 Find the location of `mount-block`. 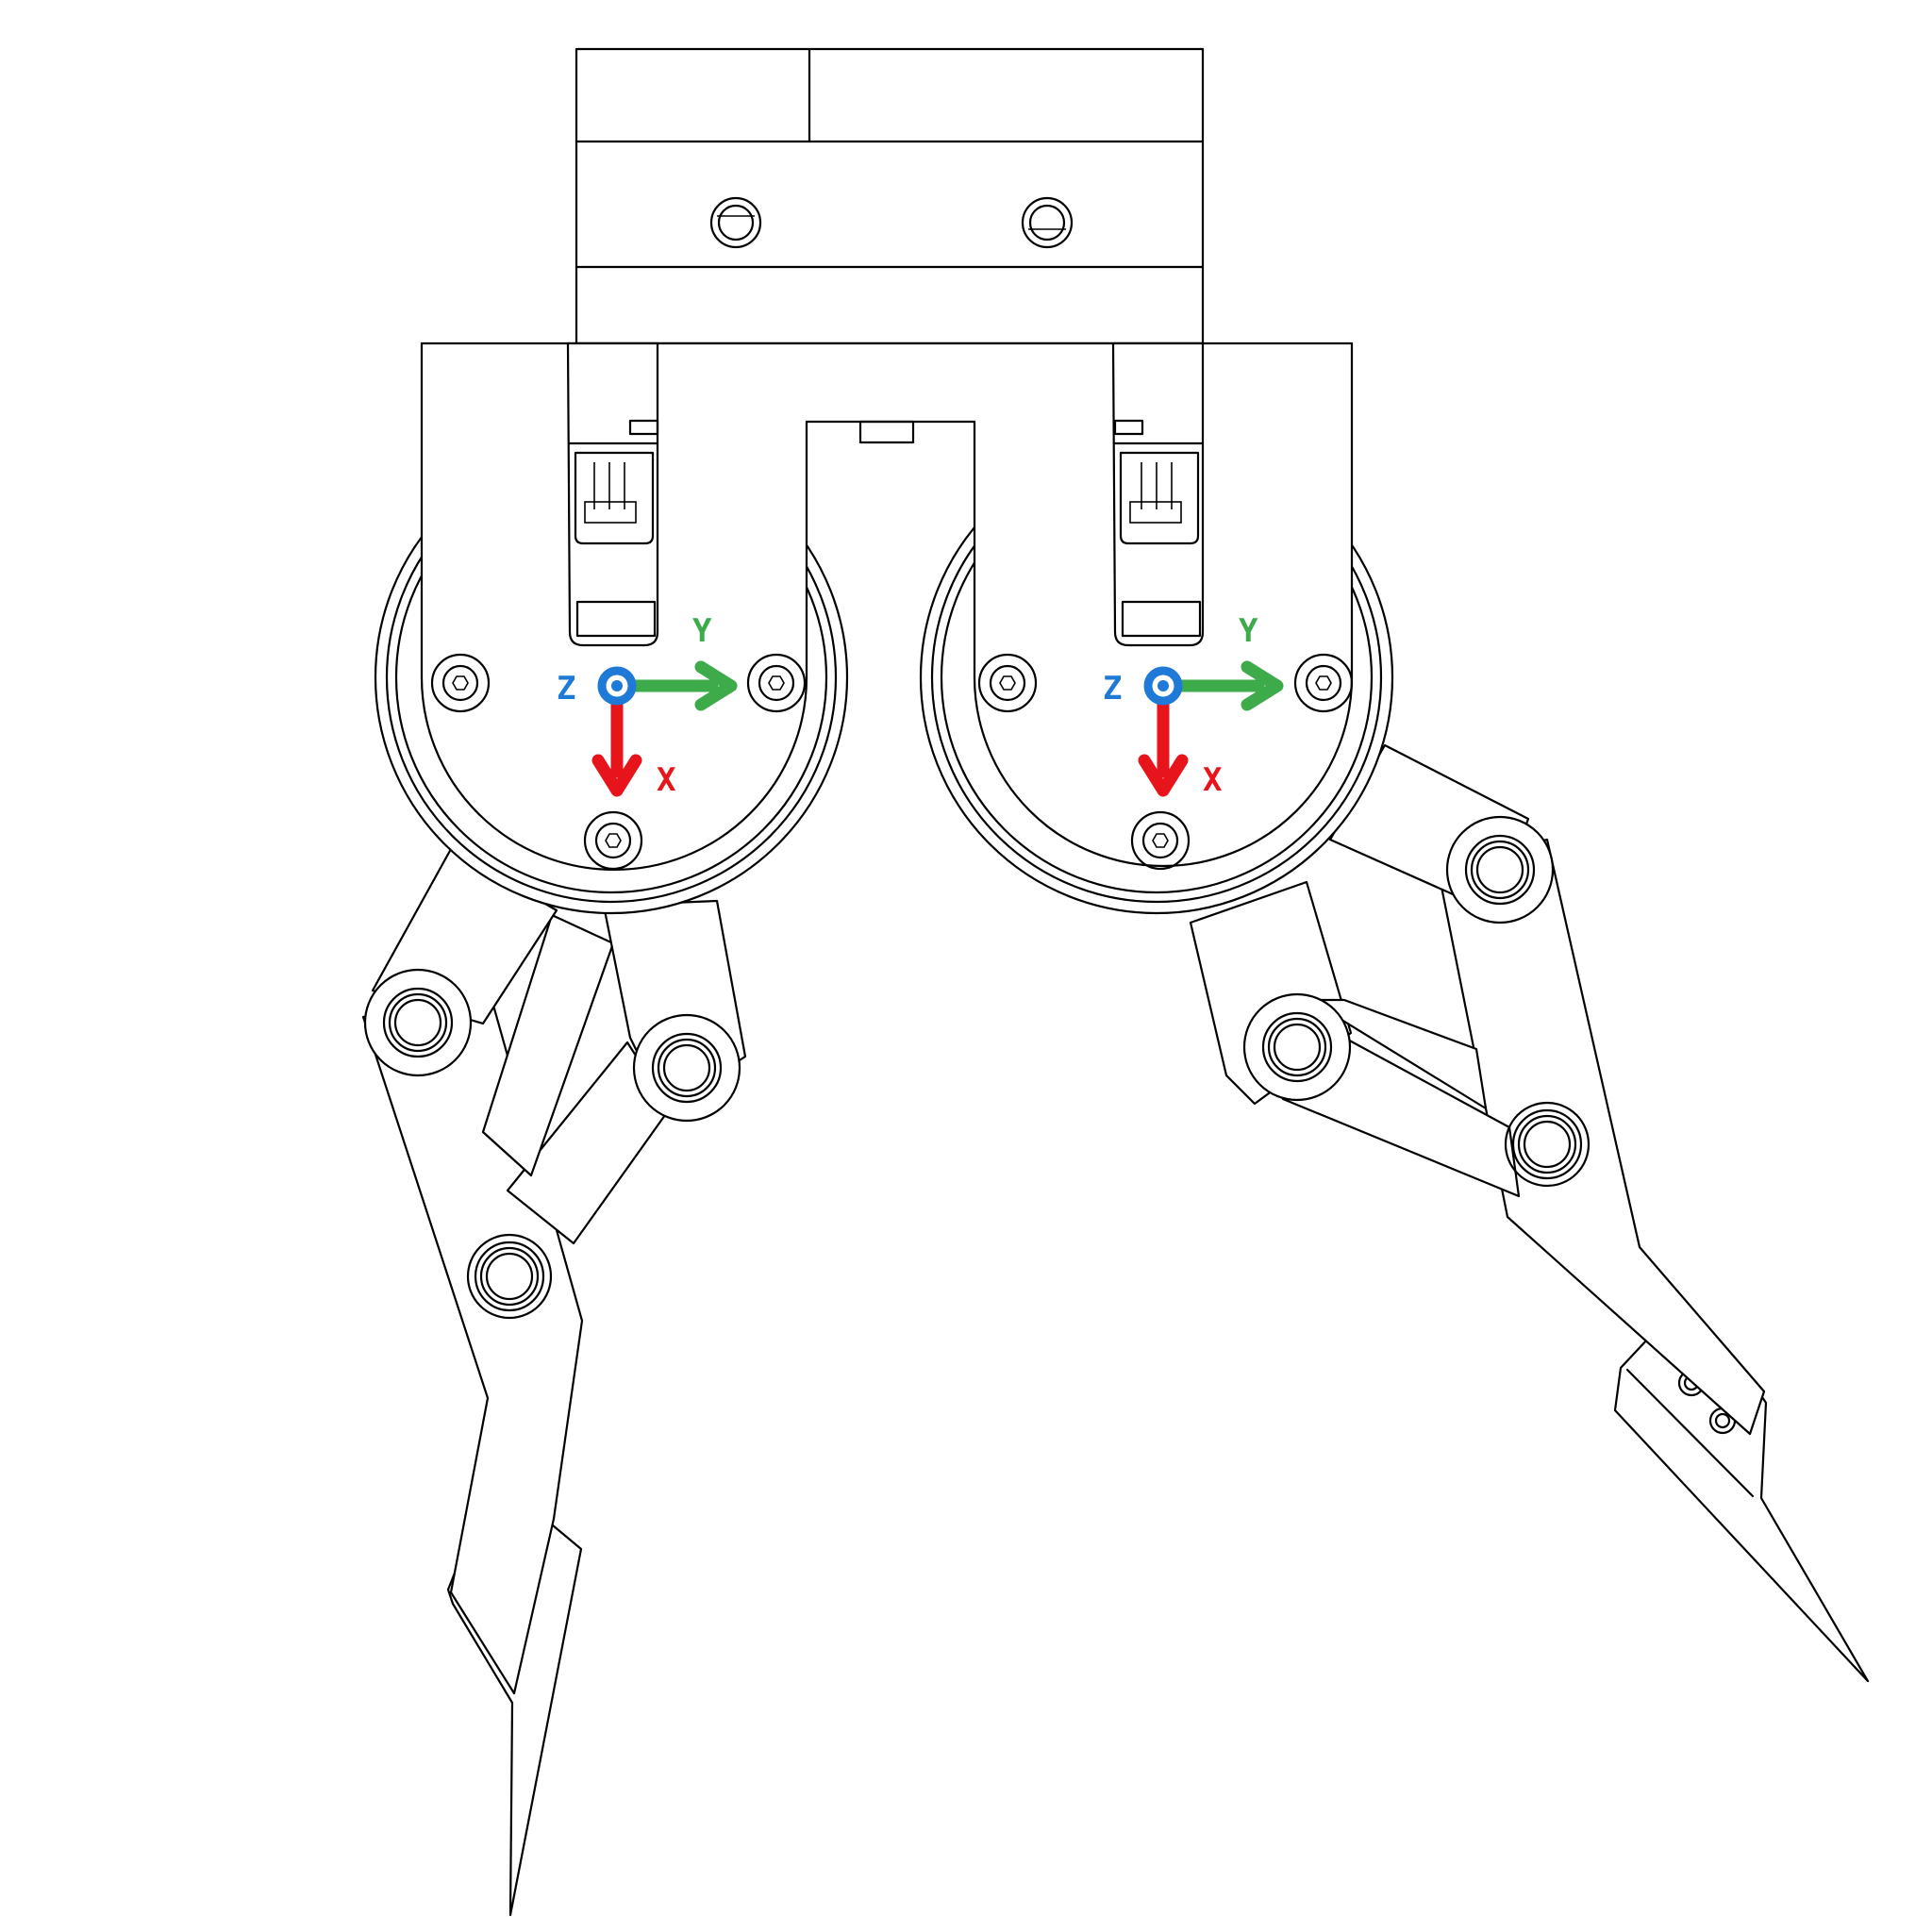

mount-block is located at coordinates (890, 196).